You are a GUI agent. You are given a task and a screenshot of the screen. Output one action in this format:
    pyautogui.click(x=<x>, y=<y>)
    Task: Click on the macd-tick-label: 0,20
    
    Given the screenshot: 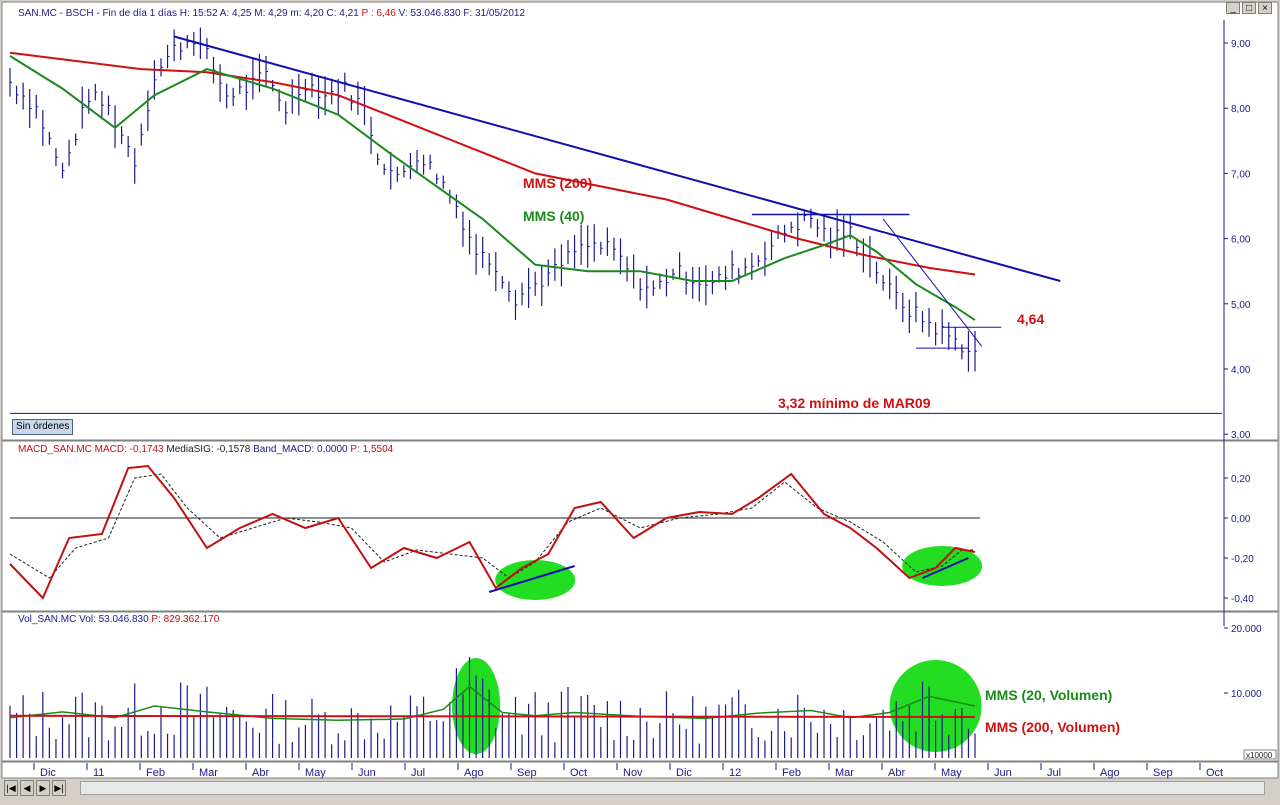 What is the action you would take?
    pyautogui.click(x=1241, y=479)
    